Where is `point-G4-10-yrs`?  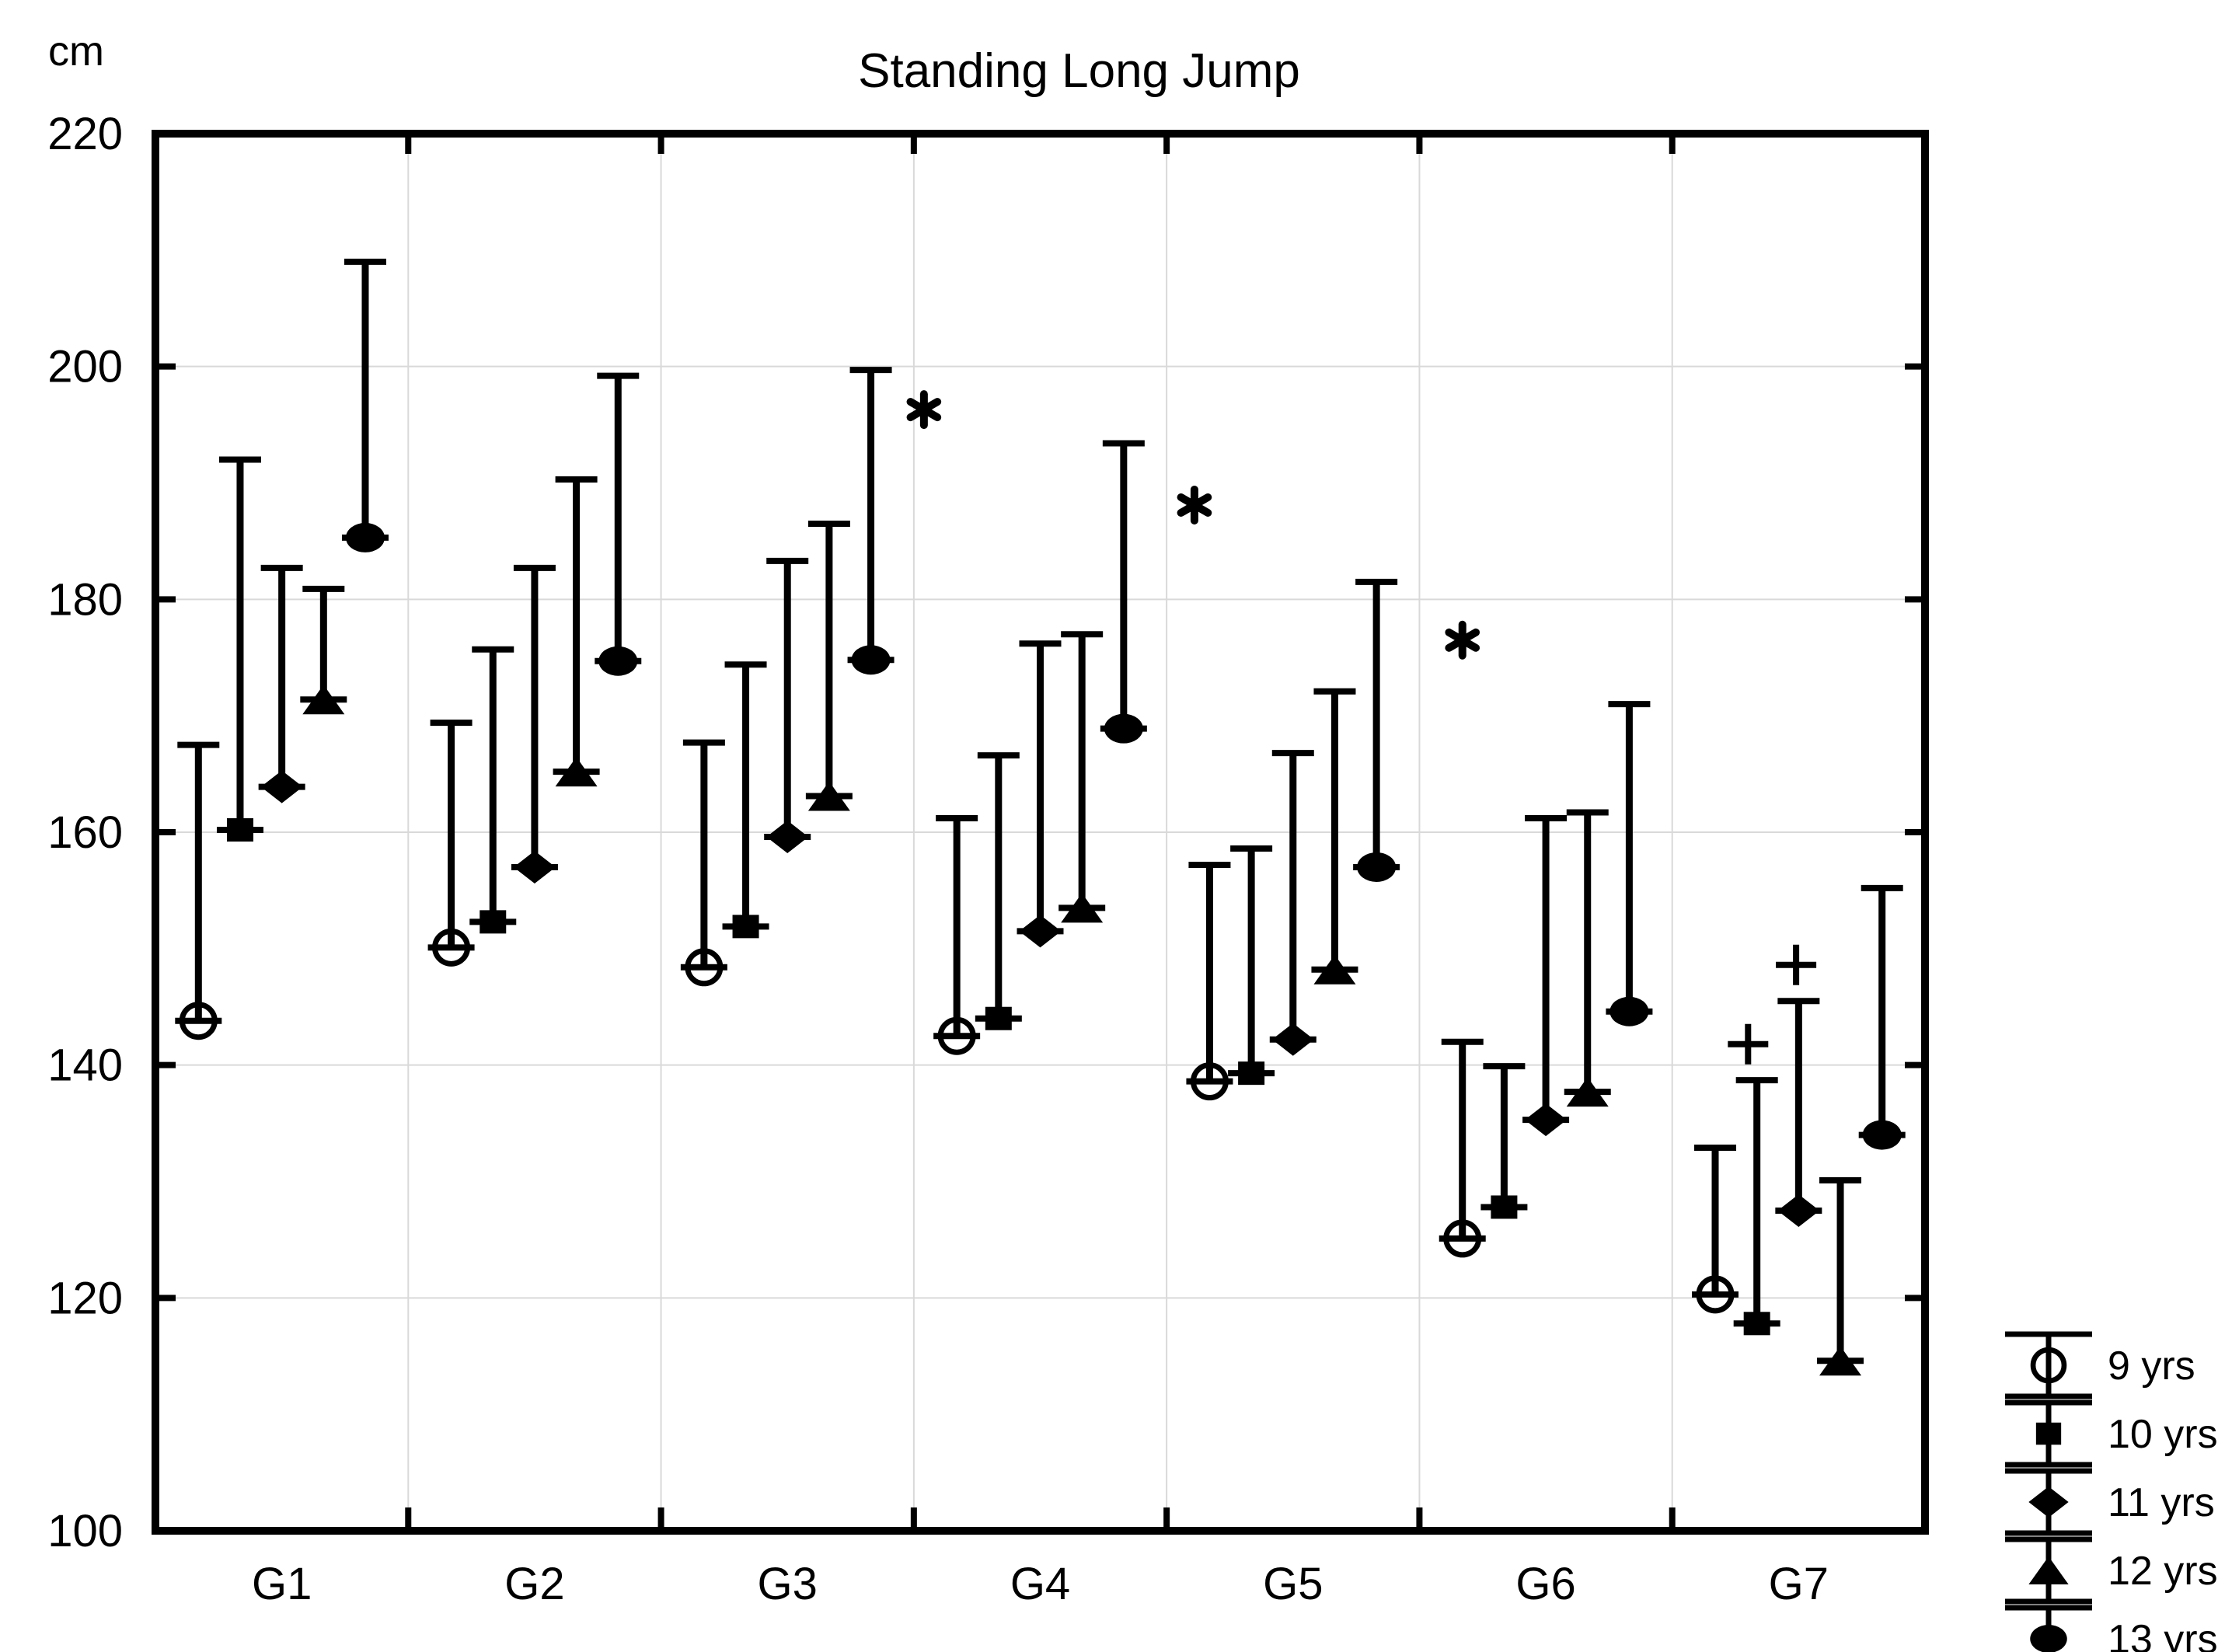 point-G4-10-yrs is located at coordinates (998, 891).